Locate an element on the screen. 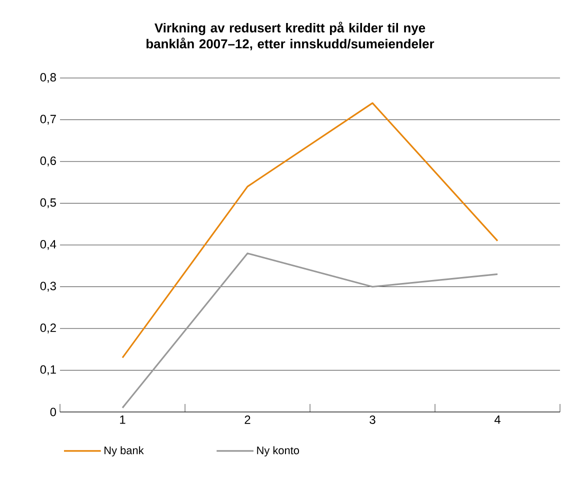  y-tick-label: 0,7 is located at coordinates (48, 119).